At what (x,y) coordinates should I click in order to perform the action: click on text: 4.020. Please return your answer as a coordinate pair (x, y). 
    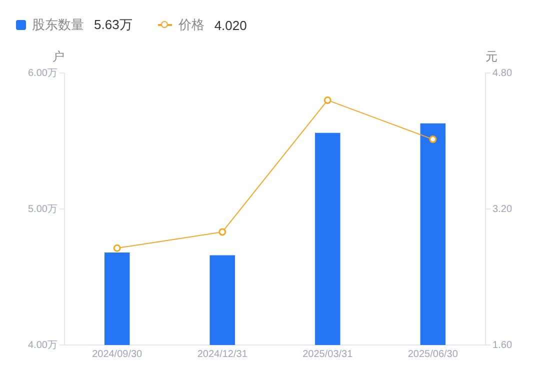
    Looking at the image, I should click on (230, 25).